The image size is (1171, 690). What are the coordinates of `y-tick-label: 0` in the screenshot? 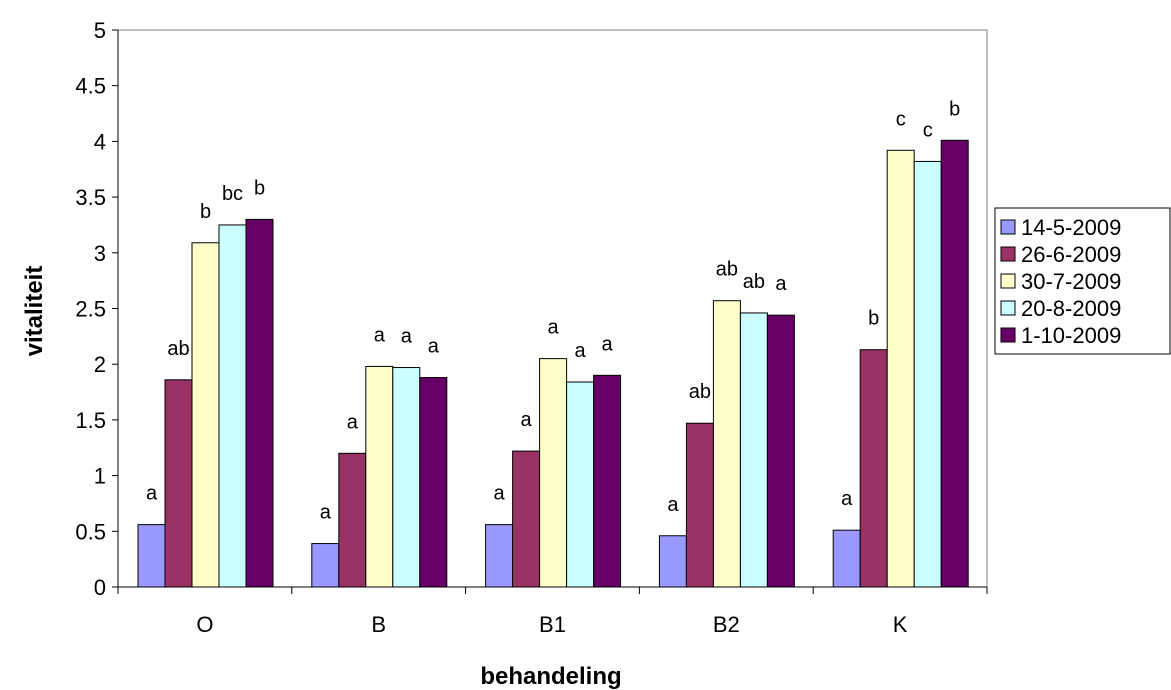 It's located at (100, 587).